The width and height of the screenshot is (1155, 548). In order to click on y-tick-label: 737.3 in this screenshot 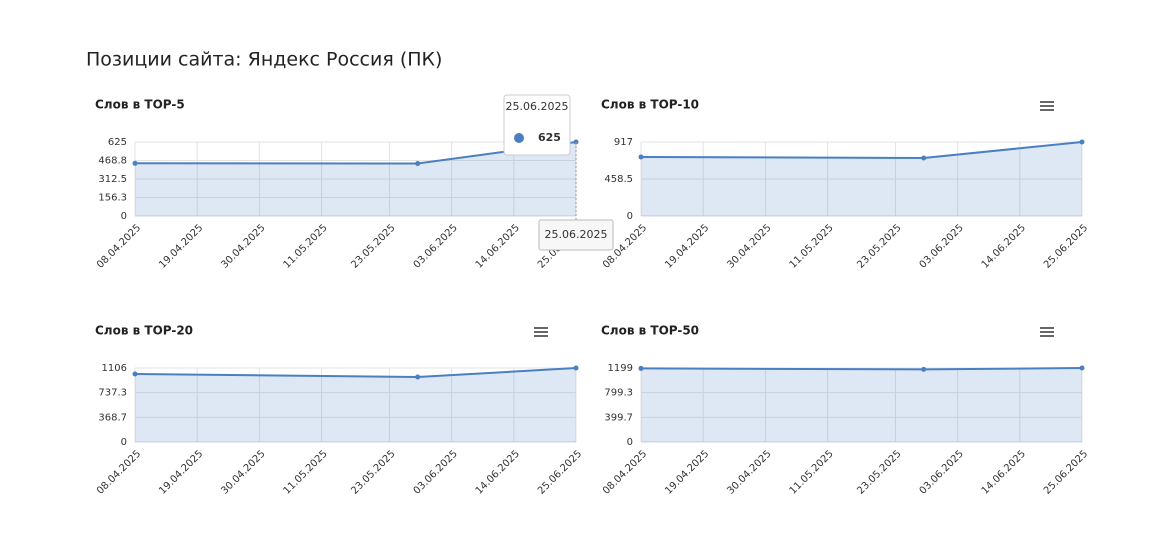, I will do `click(112, 393)`.